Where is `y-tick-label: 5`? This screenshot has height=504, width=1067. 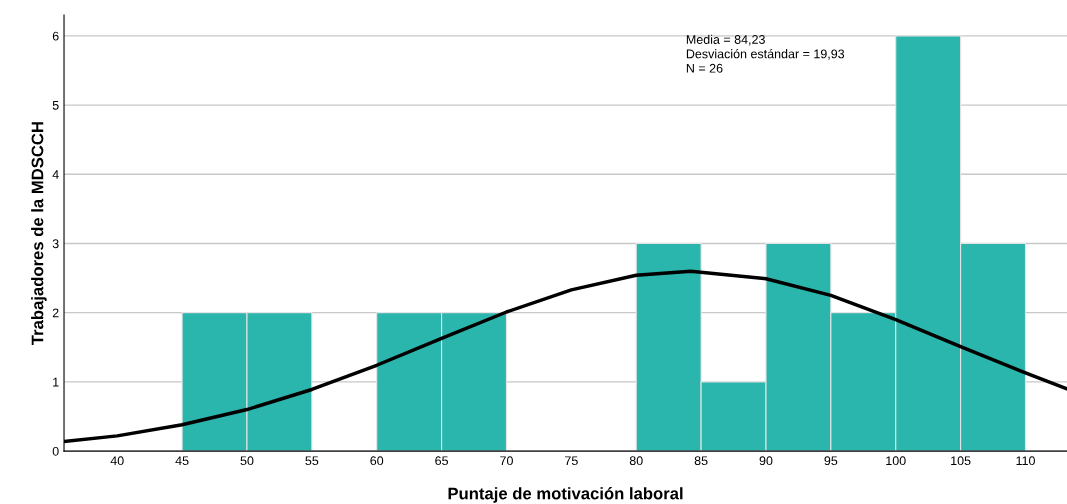
y-tick-label: 5 is located at coordinates (55, 105).